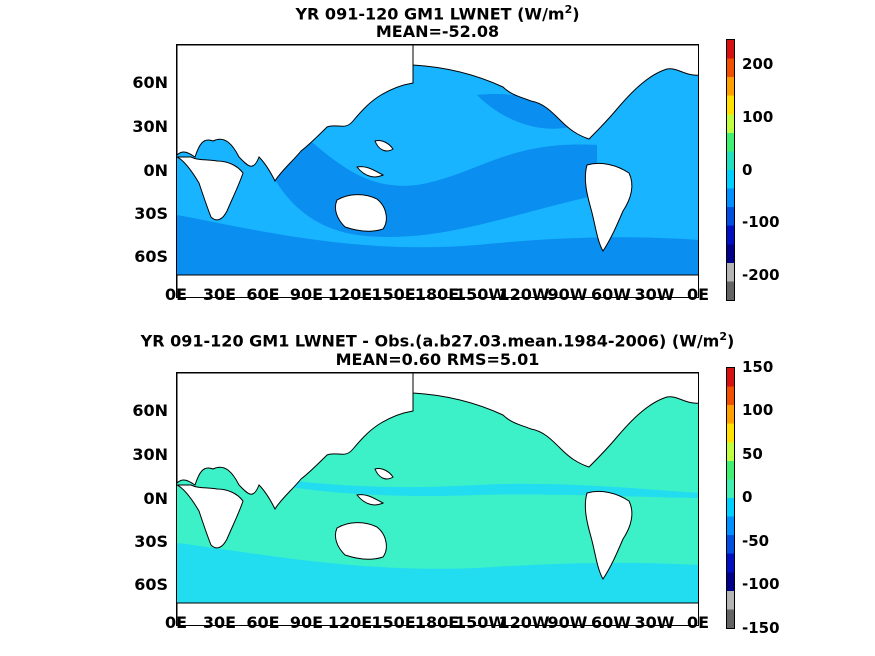  I want to click on panel-1-title: YR 091-120 GM1 LWNET (W/m2), so click(437, 13).